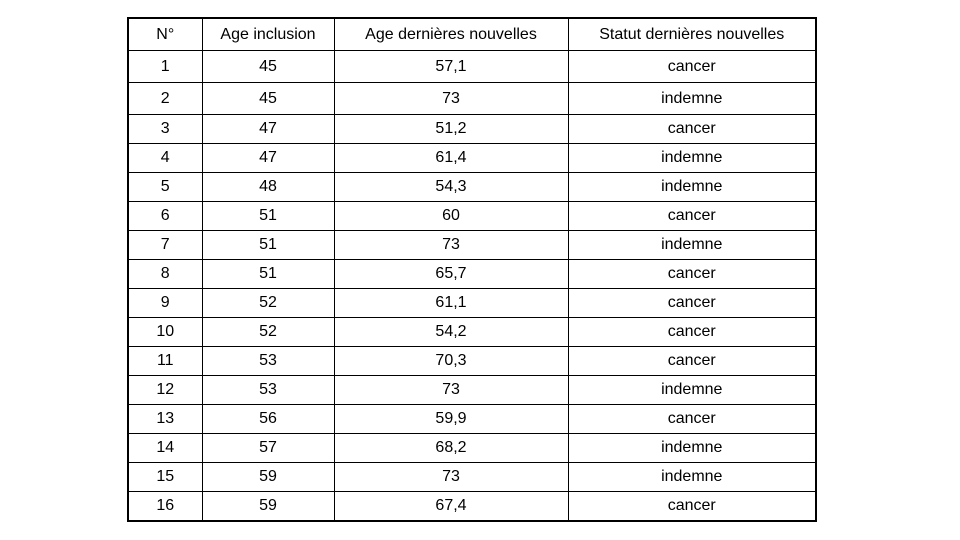 The width and height of the screenshot is (960, 540). What do you see at coordinates (268, 419) in the screenshot?
I see `cell-age-inclusion: 56` at bounding box center [268, 419].